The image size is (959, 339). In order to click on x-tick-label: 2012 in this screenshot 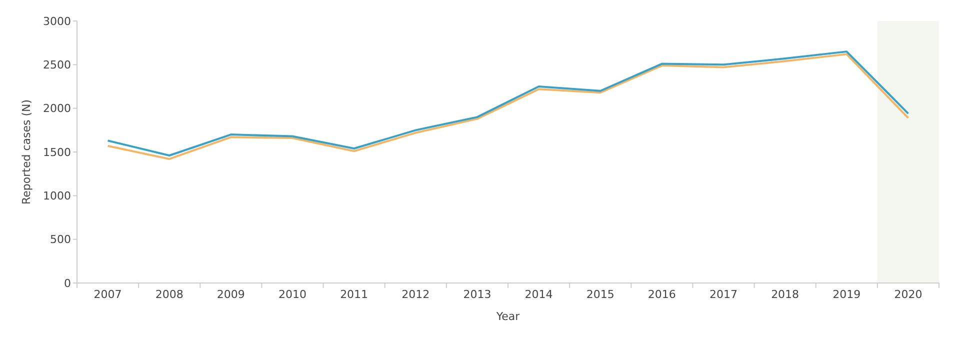, I will do `click(416, 294)`.